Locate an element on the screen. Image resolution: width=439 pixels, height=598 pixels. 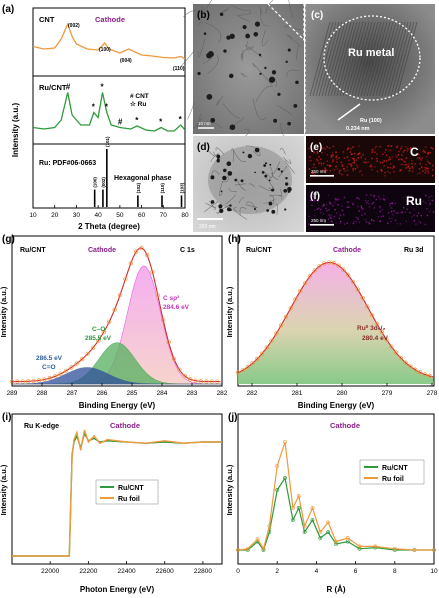
panel-a-rucnt-marker: * is located at coordinates (137, 120).